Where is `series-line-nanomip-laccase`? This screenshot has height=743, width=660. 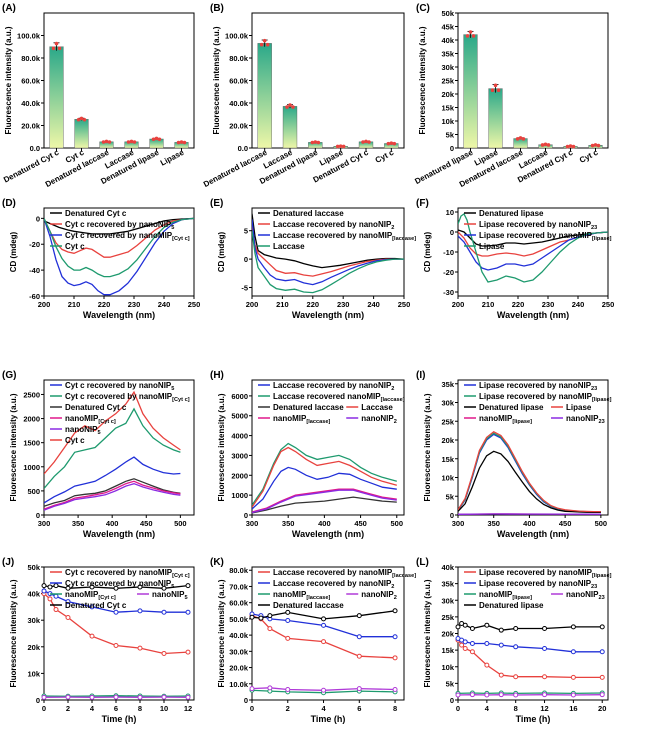 series-line-nanomip-laccase is located at coordinates (324, 500).